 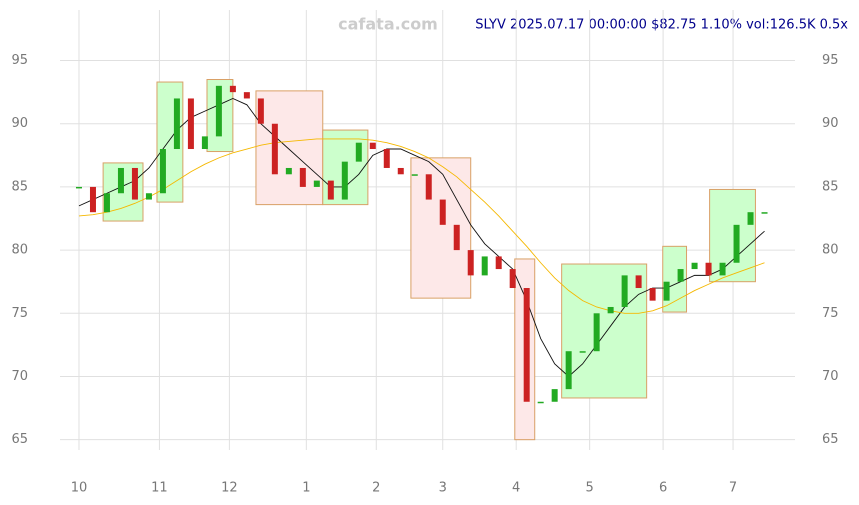 I want to click on x-tick-label: 12, so click(x=229, y=488).